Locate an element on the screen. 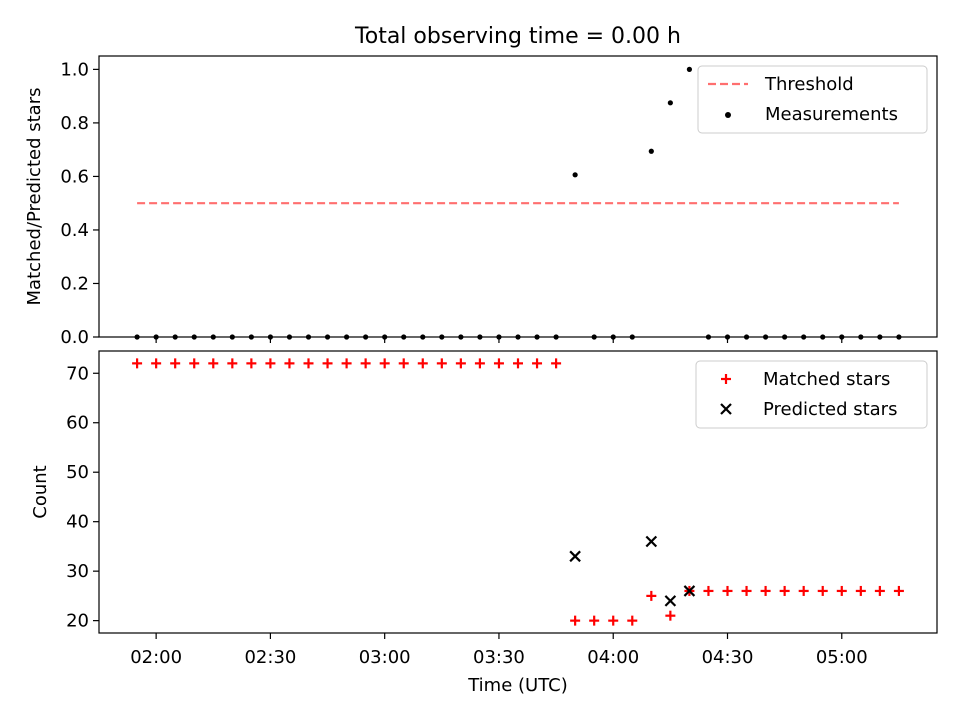  legend-measurements-swatch is located at coordinates (728, 115).